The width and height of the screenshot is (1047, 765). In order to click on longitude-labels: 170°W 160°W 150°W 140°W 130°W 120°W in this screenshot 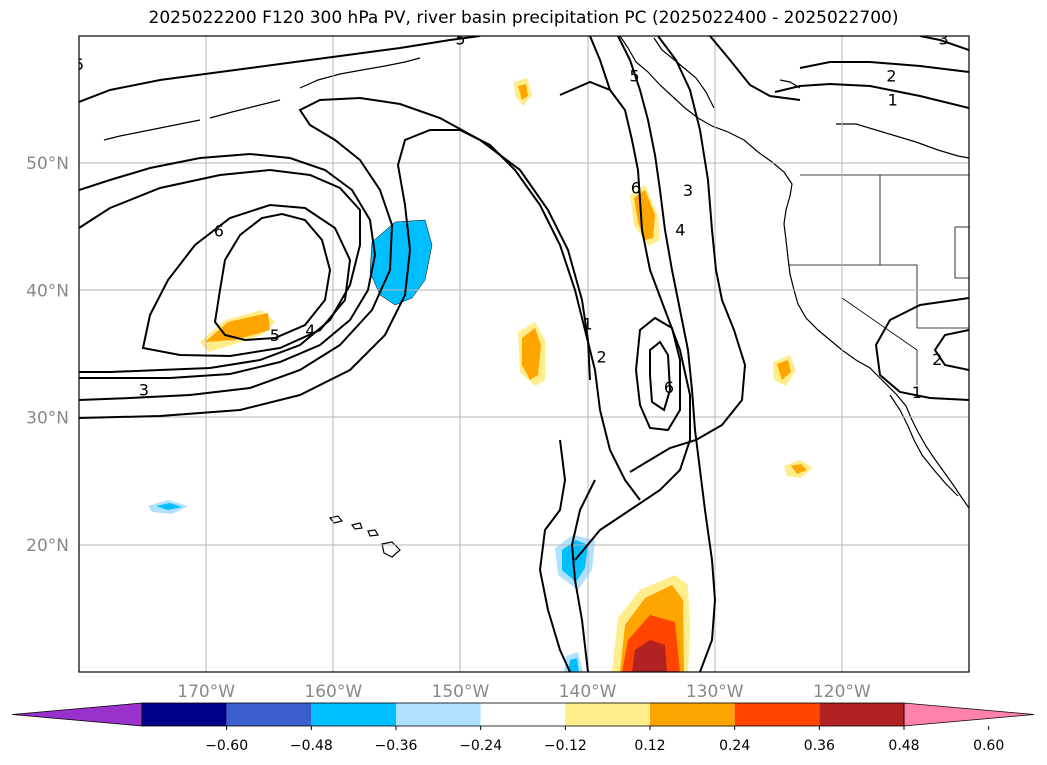, I will do `click(524, 692)`.